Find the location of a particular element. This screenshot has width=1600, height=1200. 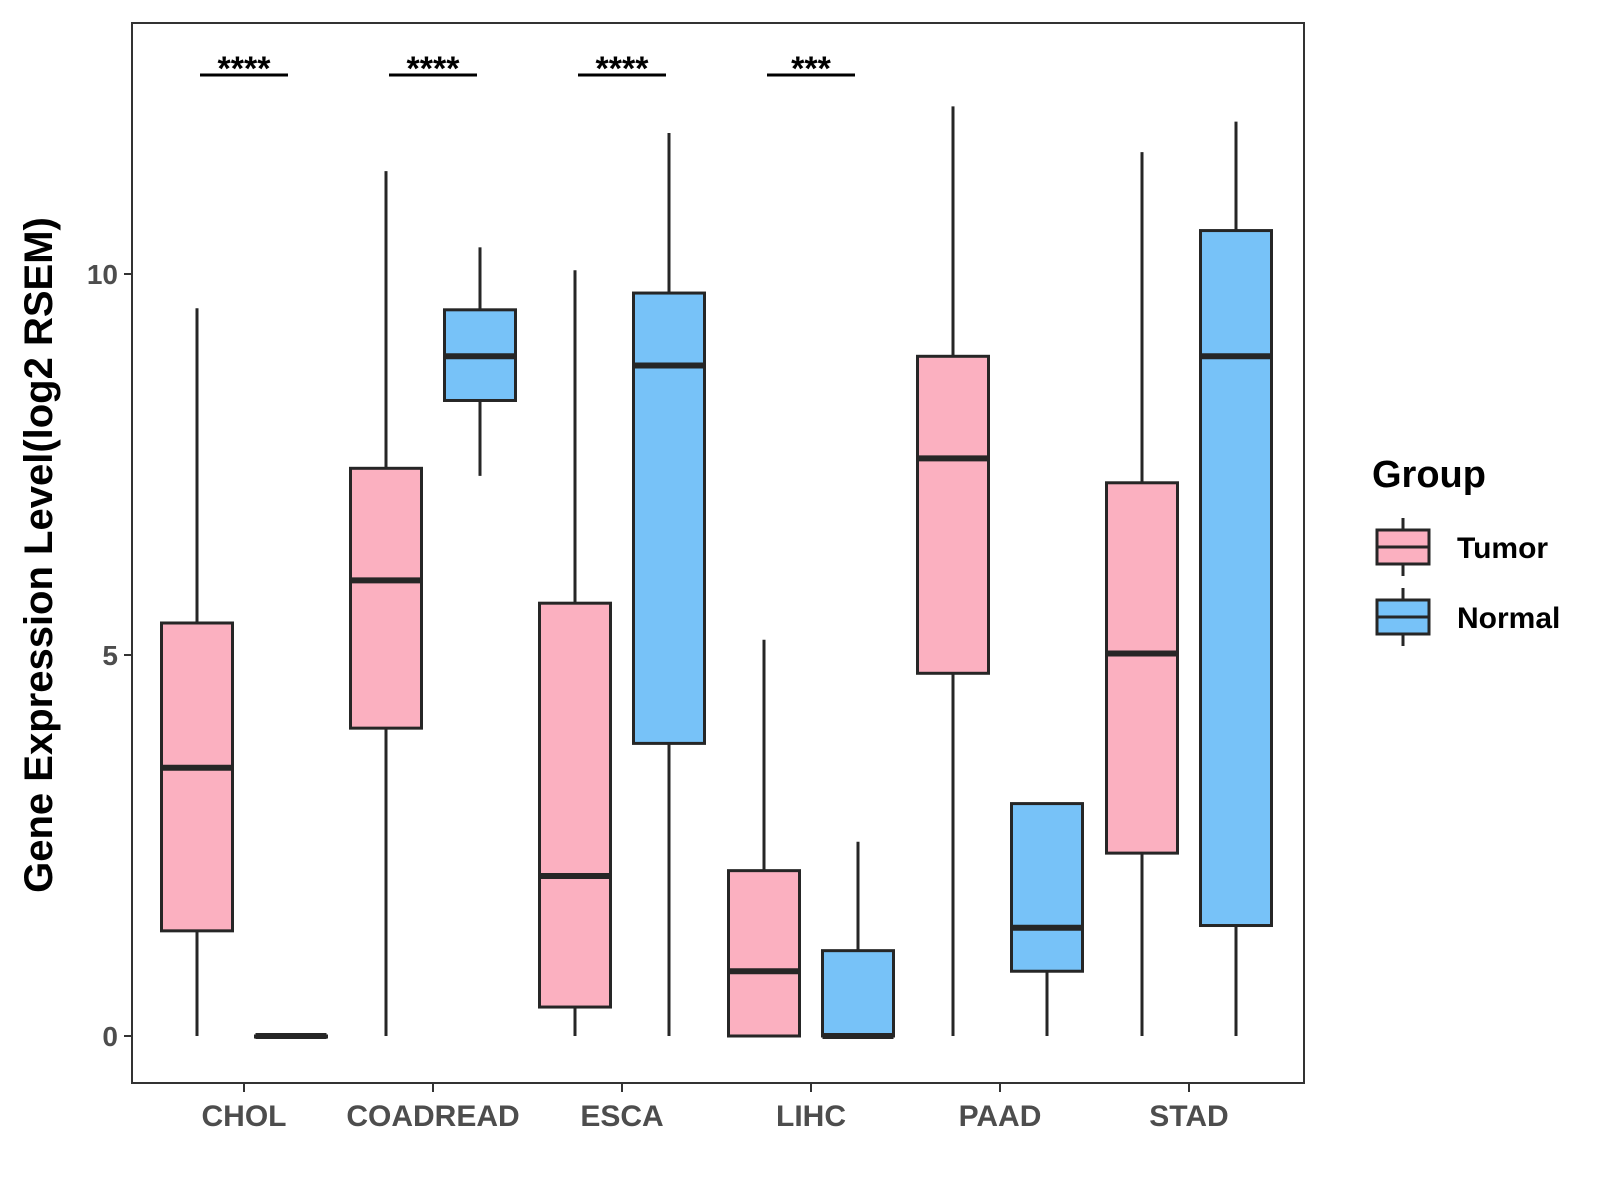

y-tick-label: 5 is located at coordinates (110, 655).